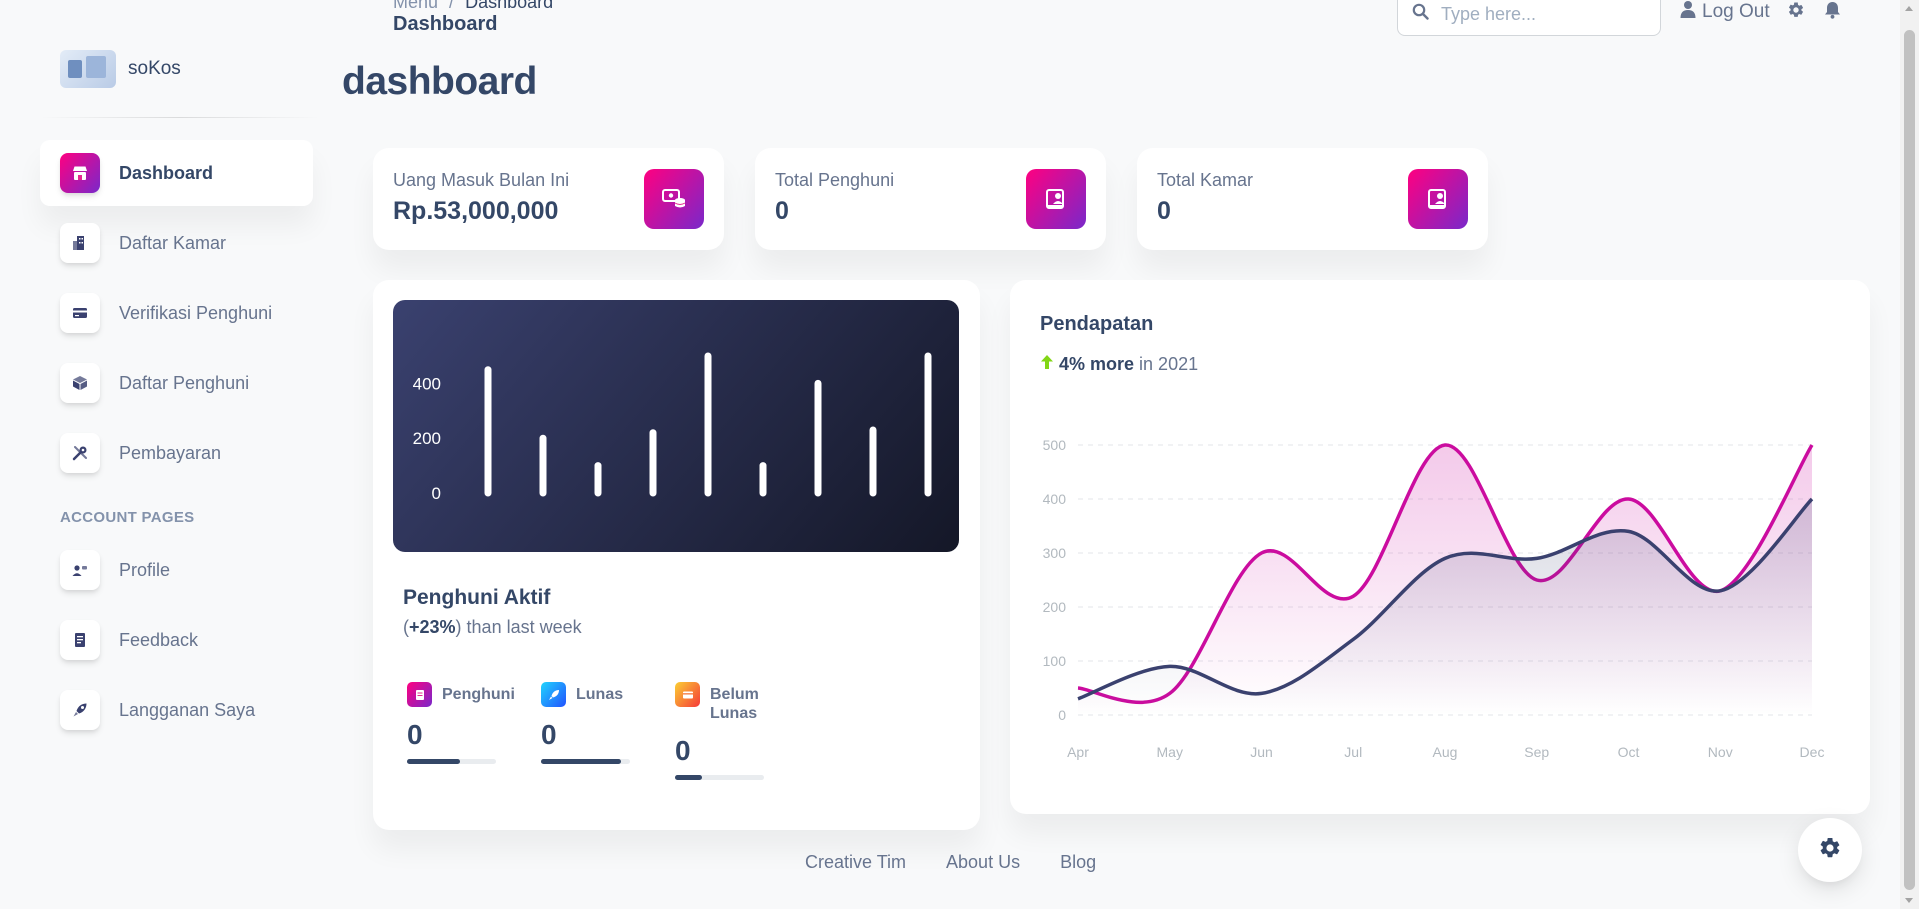 The height and width of the screenshot is (909, 1919). I want to click on customer-support-icon, so click(80, 570).